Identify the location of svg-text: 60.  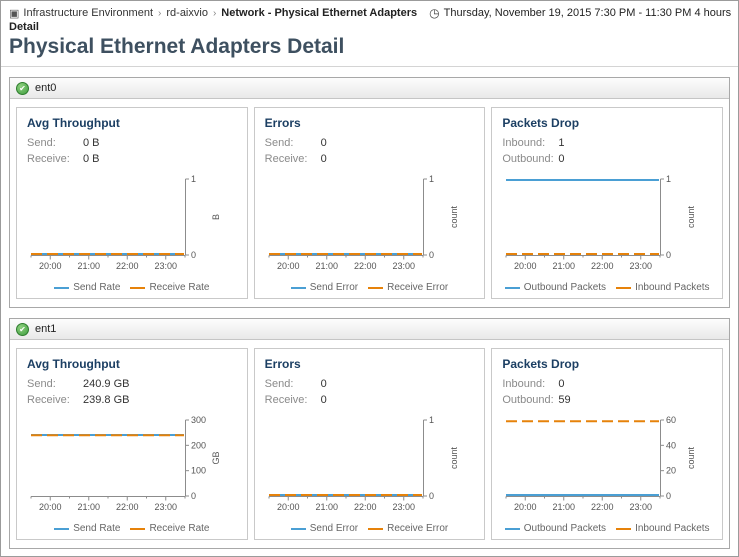
(671, 420).